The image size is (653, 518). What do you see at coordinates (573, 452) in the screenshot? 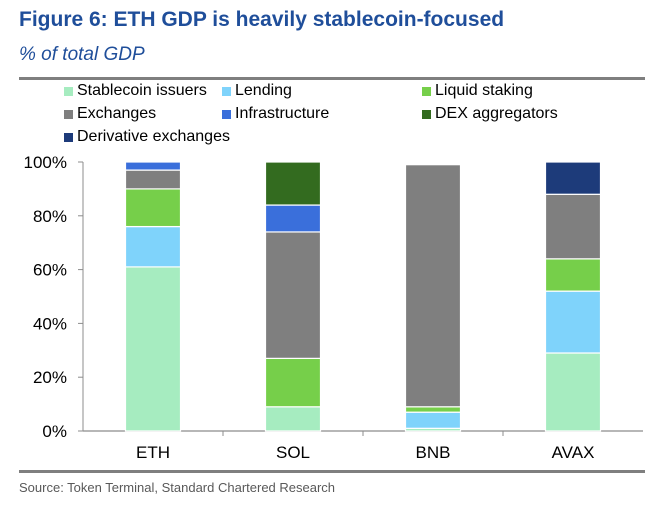
I see `x-tick-label: AVAX` at bounding box center [573, 452].